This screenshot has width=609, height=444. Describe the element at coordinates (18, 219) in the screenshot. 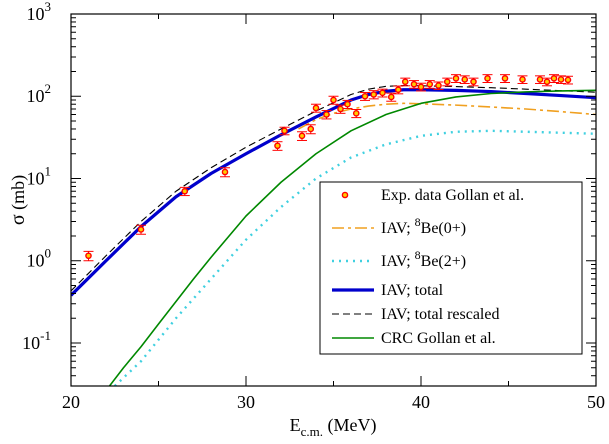

I see `y-axis-label-symbol: σ` at that location.